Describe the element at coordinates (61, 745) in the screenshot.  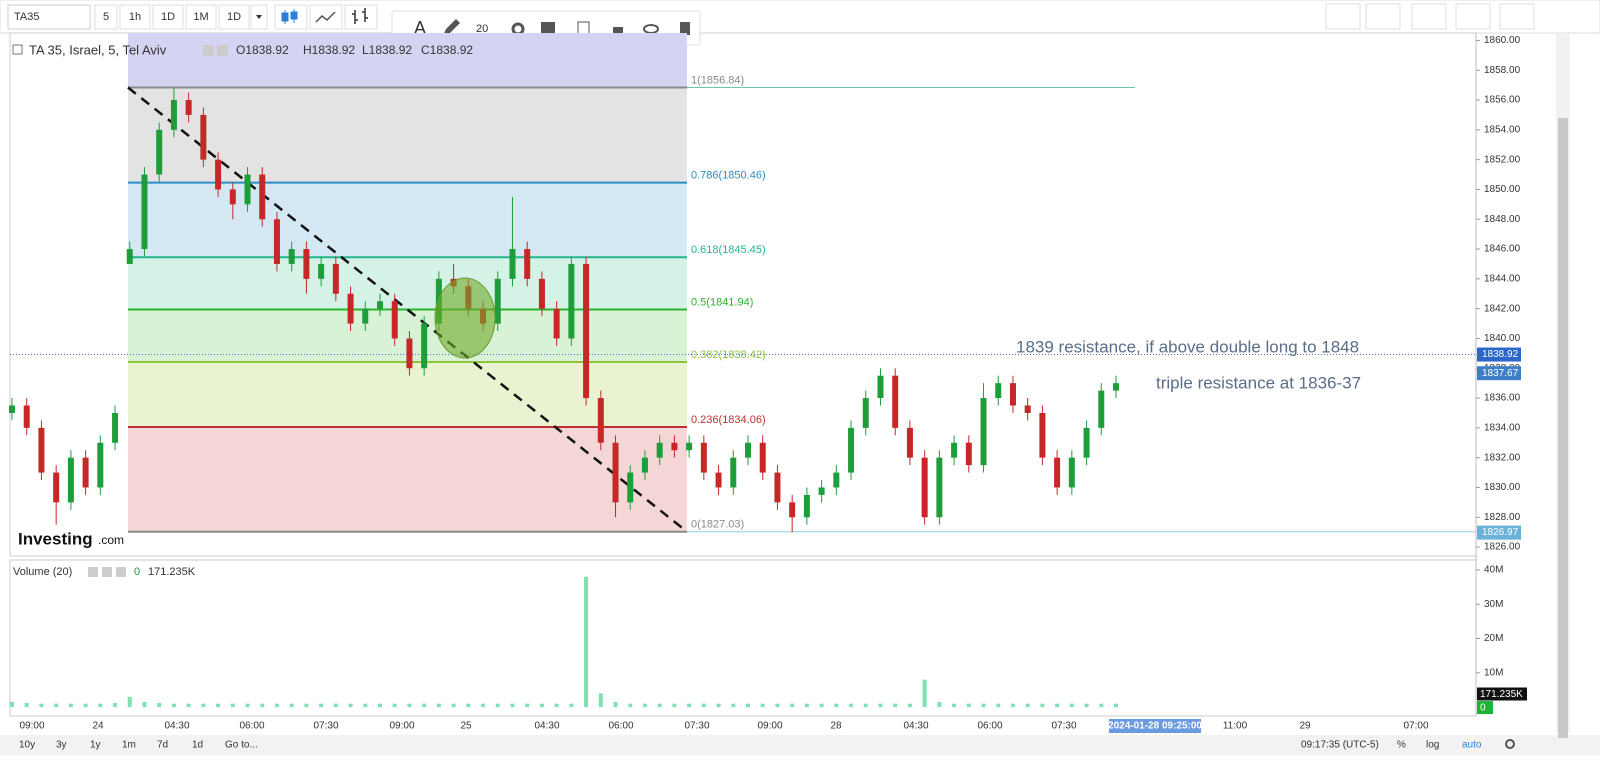
I see `range-button: 3y` at that location.